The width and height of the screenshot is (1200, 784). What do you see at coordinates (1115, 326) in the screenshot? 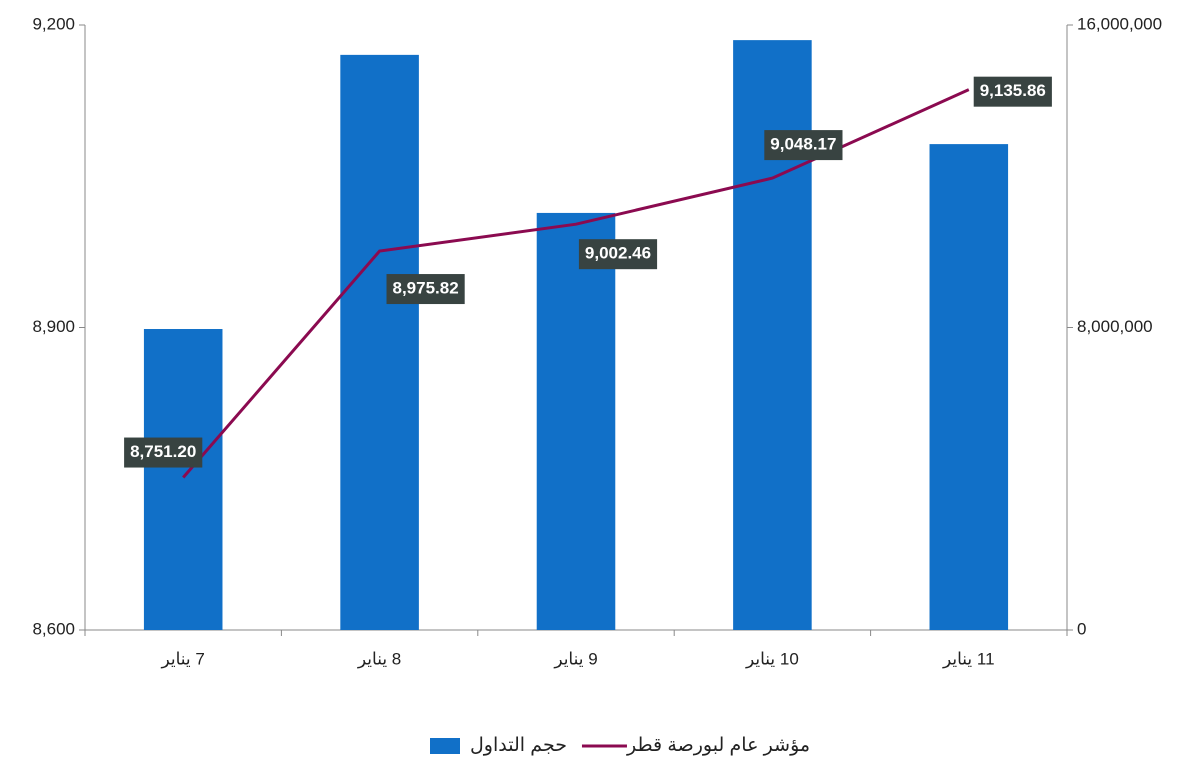
I see `y2-tick-label: 8,000,000` at bounding box center [1115, 326].